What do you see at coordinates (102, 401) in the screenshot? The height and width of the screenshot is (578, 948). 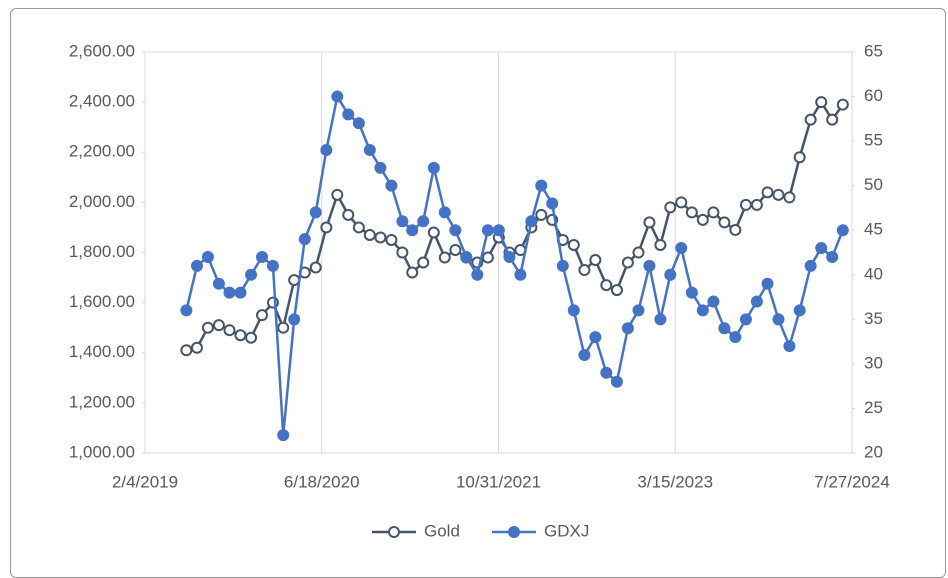 I see `y-tick-label: 1,200.00` at bounding box center [102, 401].